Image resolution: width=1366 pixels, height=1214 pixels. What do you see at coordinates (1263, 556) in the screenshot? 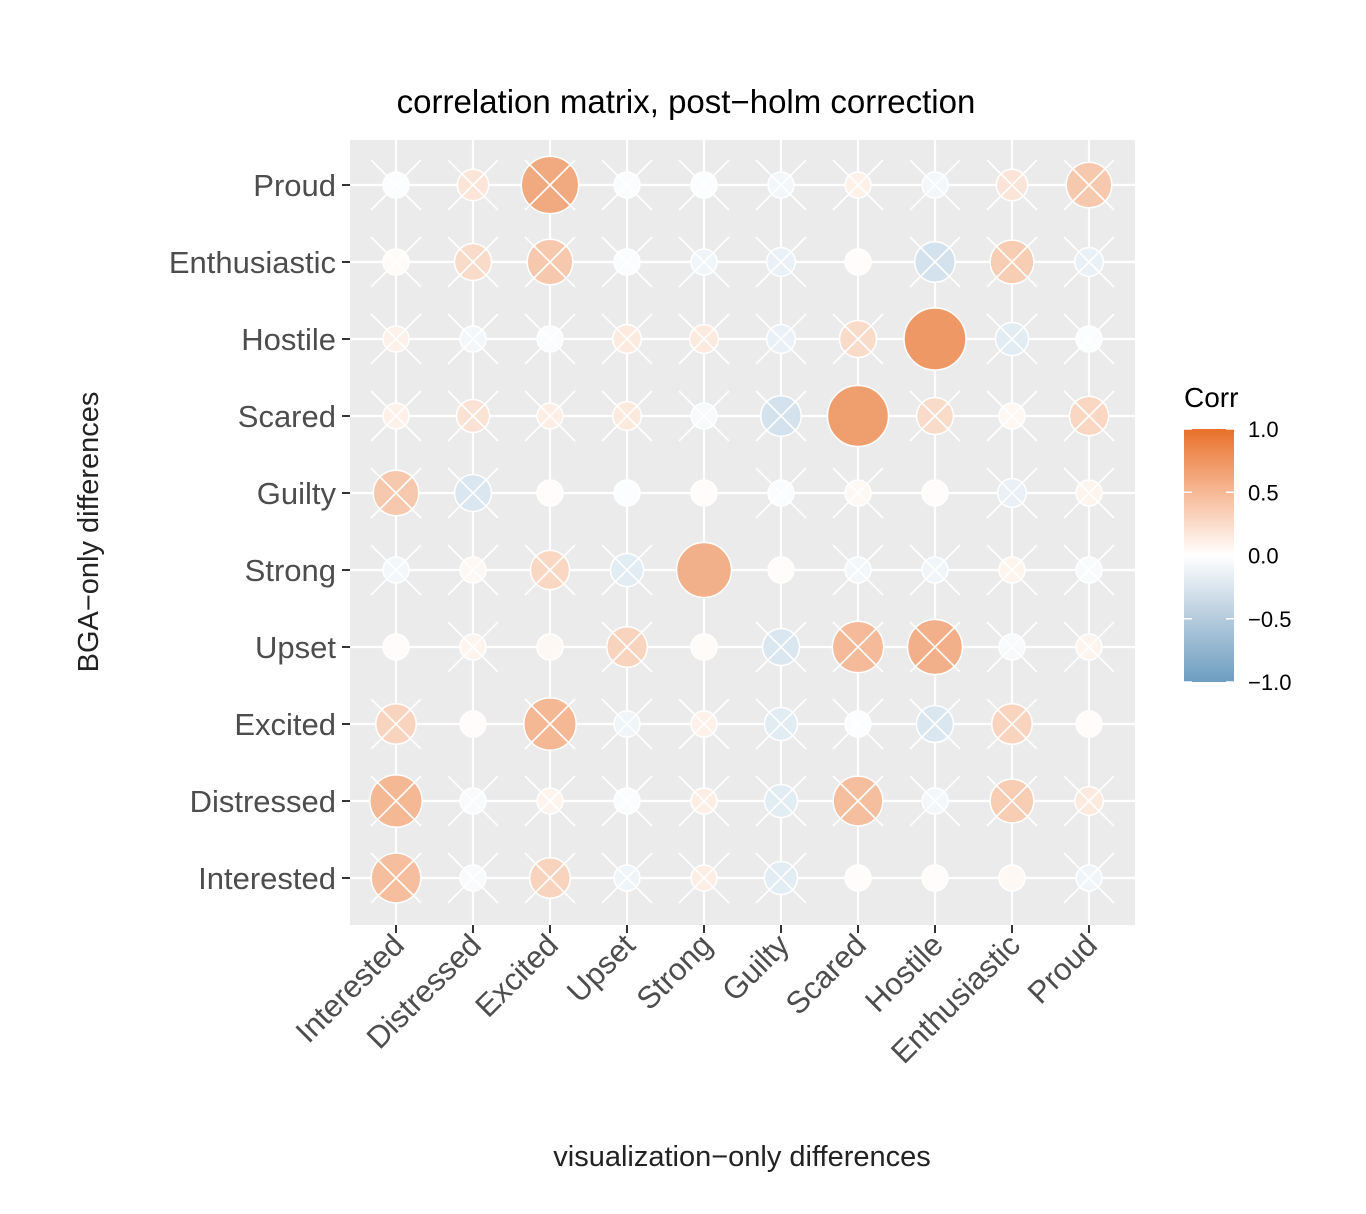
I see `legend-tick-label: 0.0` at bounding box center [1263, 556].